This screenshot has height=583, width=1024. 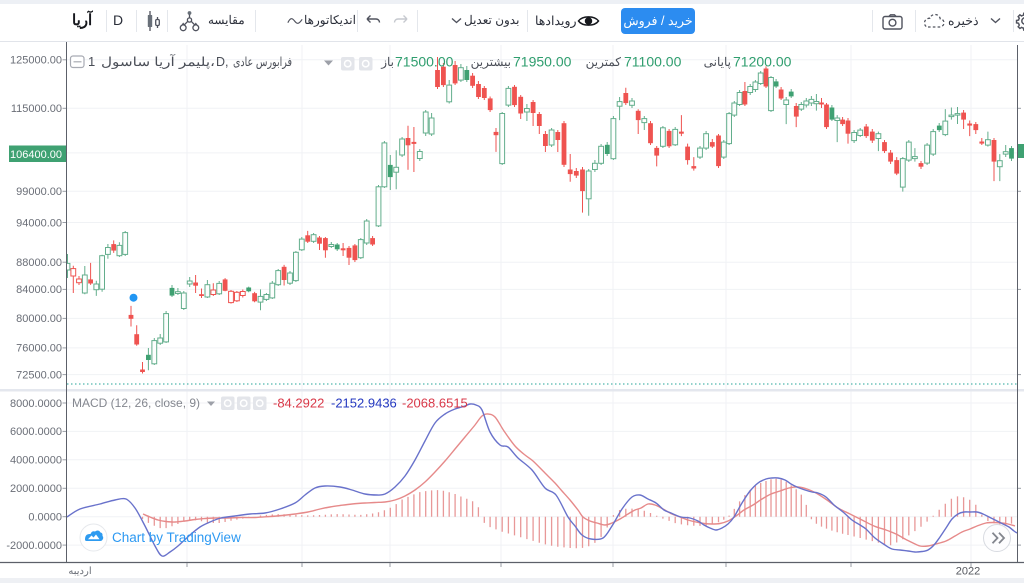 I want to click on svg-text: 76000.00, so click(x=39, y=349).